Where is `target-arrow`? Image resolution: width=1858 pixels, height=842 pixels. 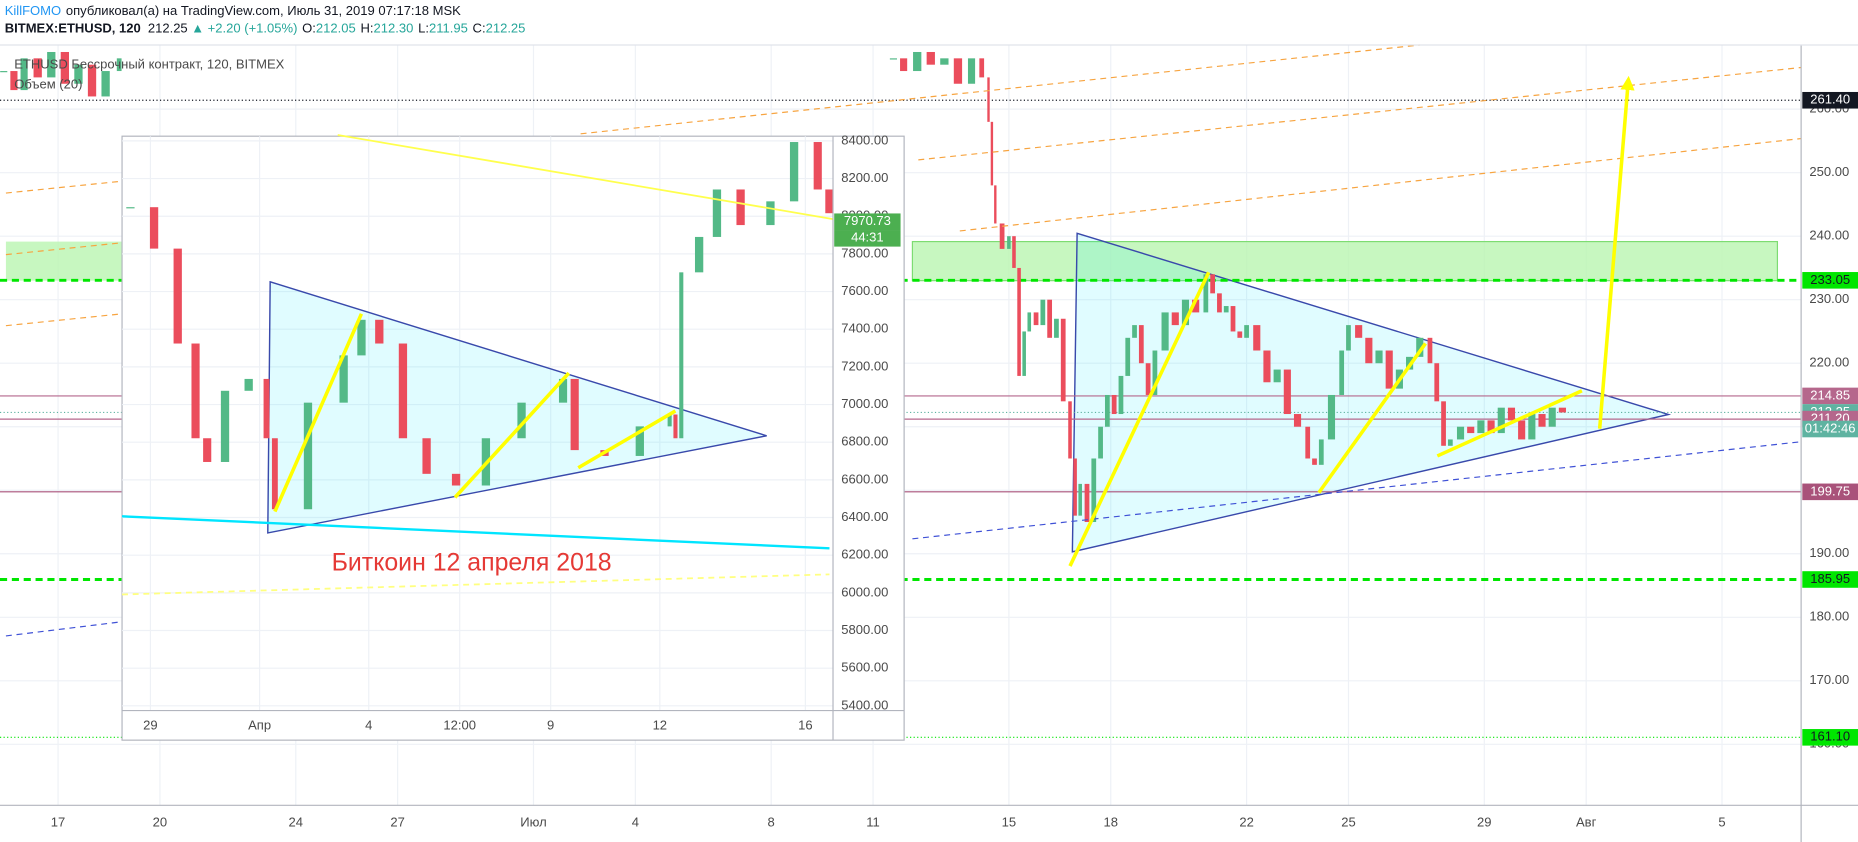 target-arrow is located at coordinates (1616, 252).